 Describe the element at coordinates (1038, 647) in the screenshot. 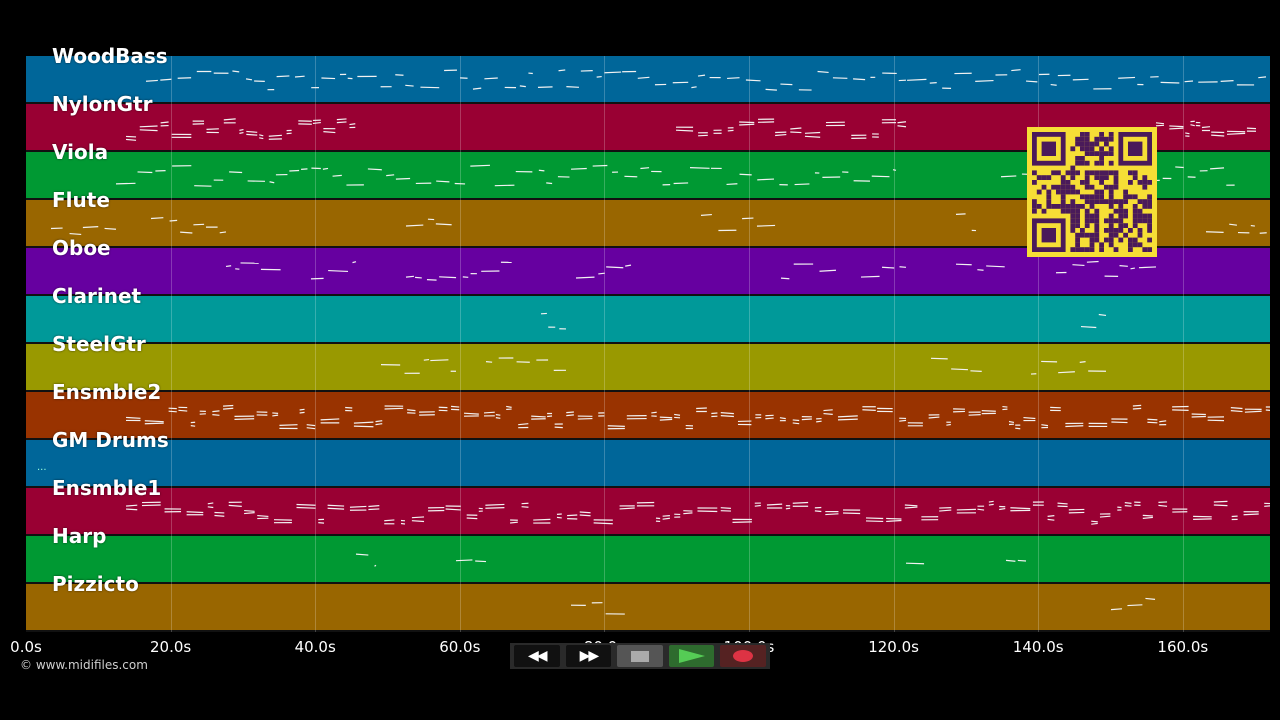

I see `time-tick-label: 140.0s` at that location.